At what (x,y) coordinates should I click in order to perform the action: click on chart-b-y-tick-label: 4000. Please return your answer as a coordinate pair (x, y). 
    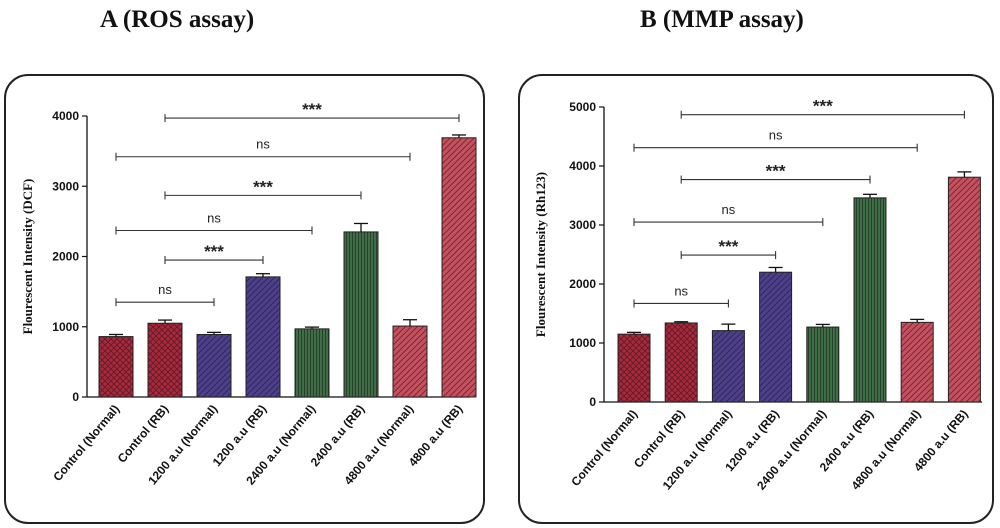
    Looking at the image, I should click on (582, 166).